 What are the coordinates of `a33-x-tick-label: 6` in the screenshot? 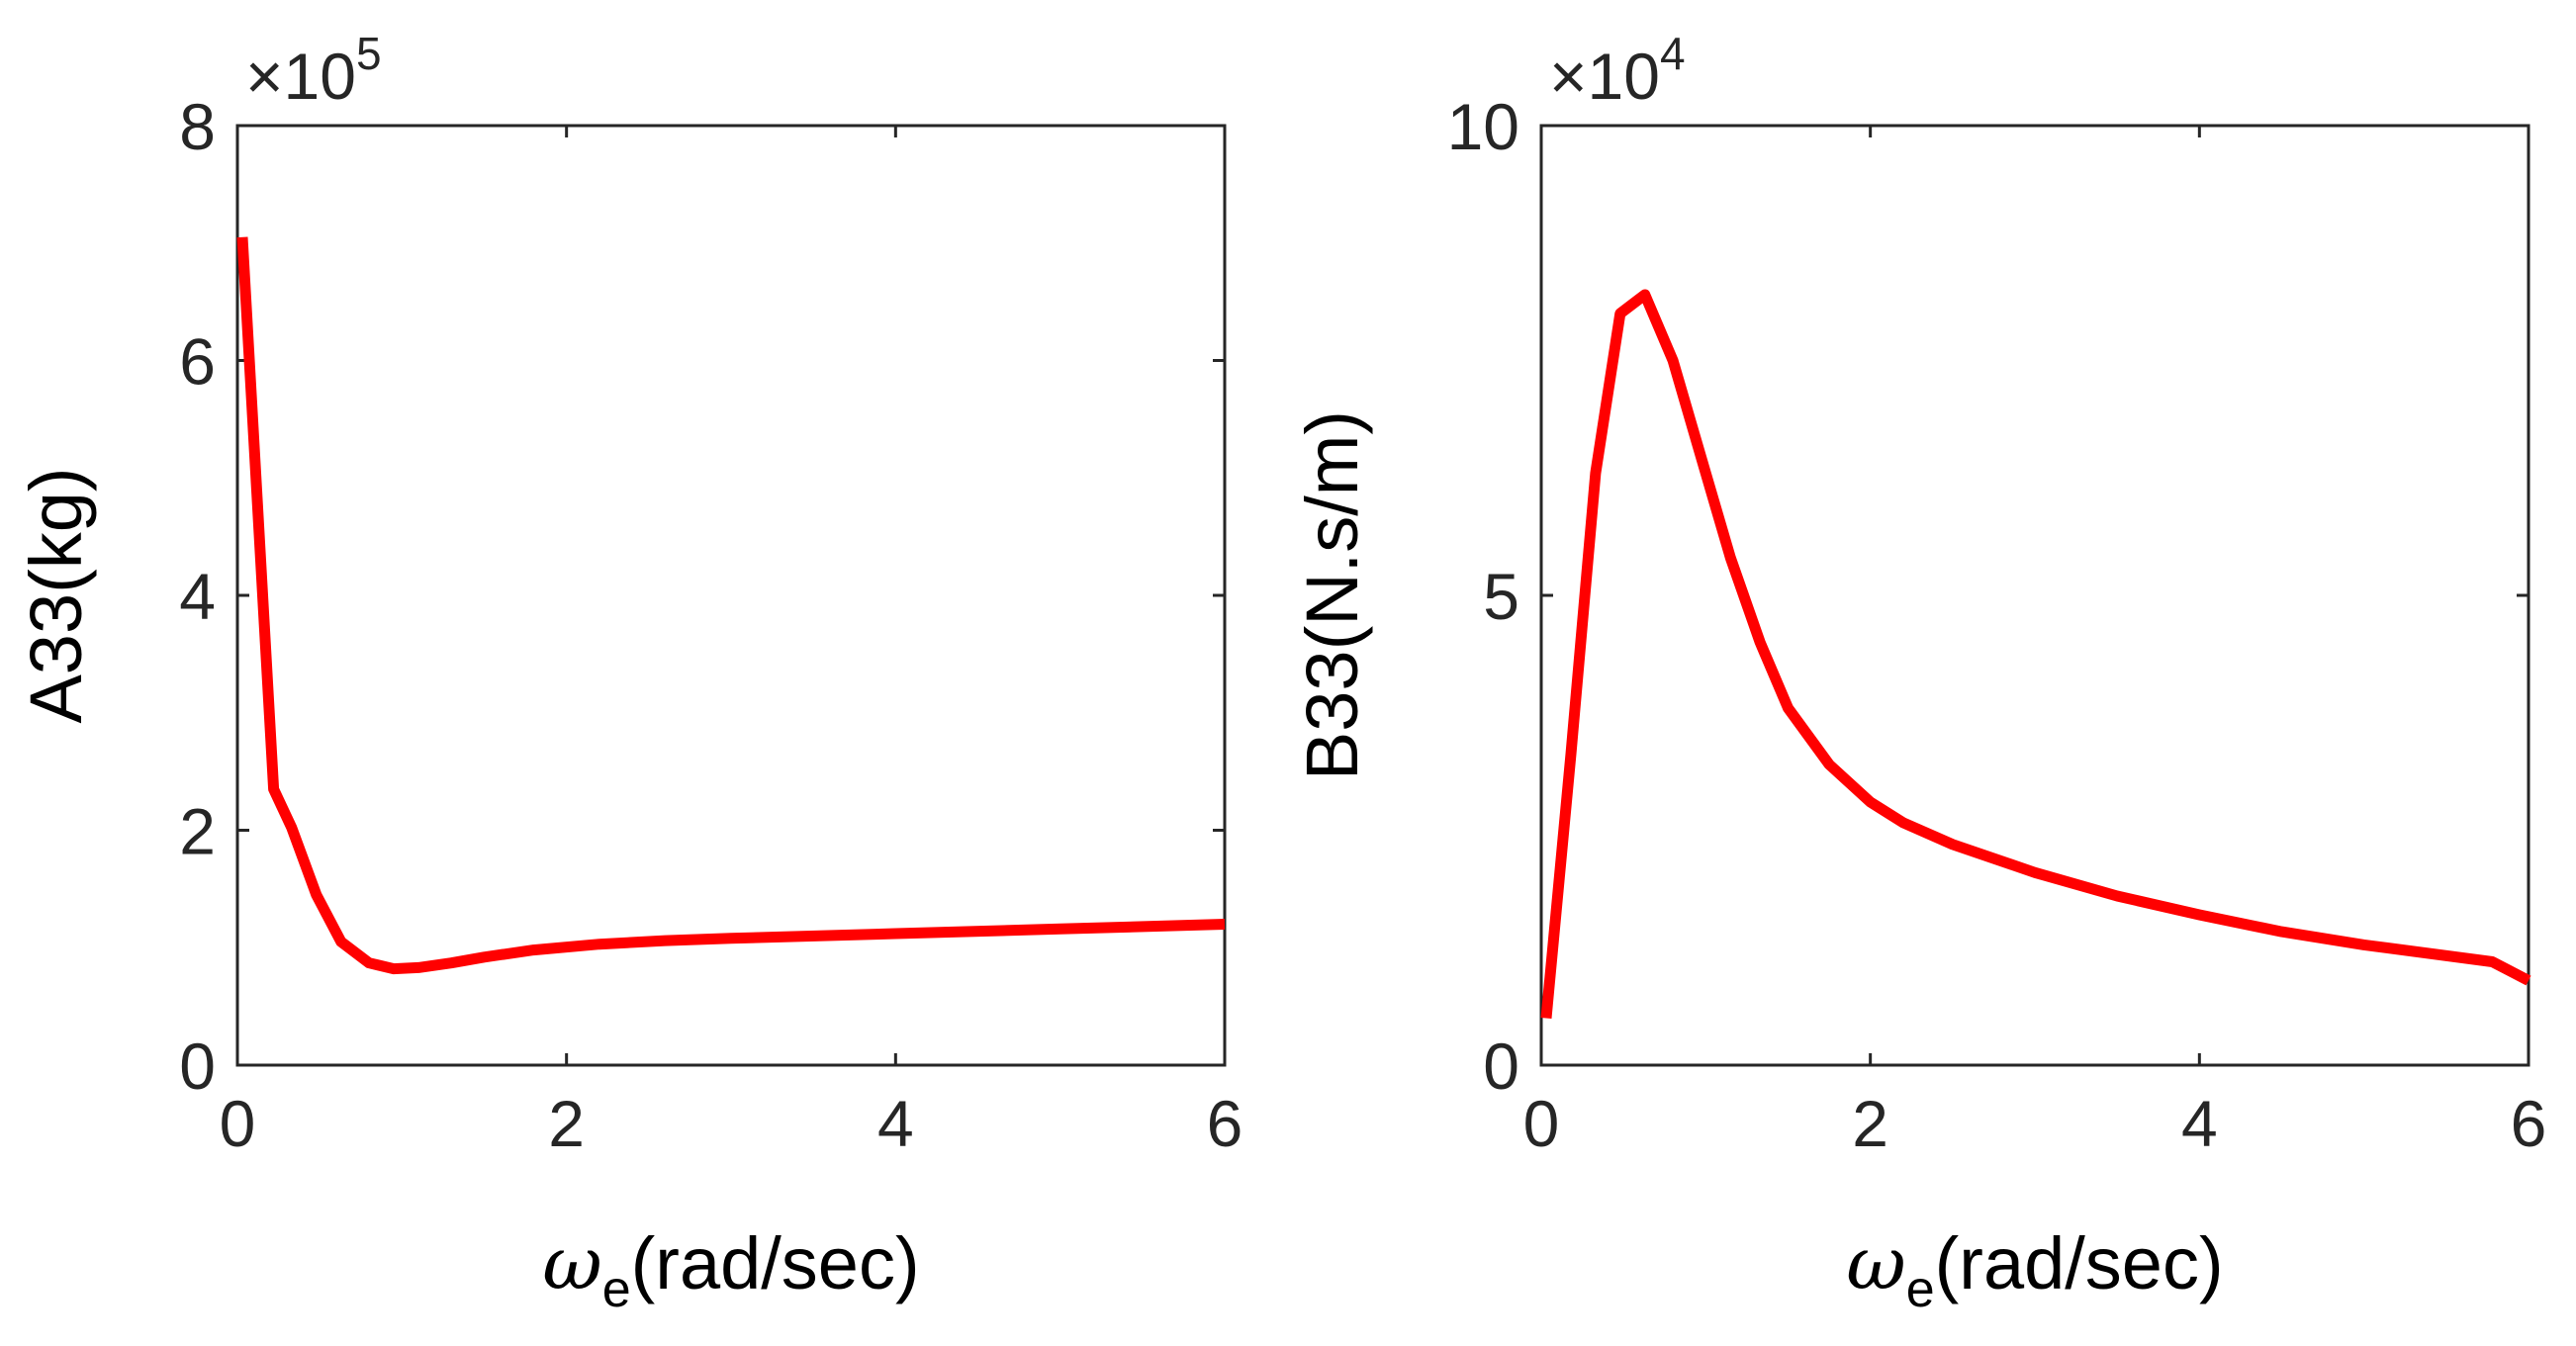 It's located at (1225, 1123).